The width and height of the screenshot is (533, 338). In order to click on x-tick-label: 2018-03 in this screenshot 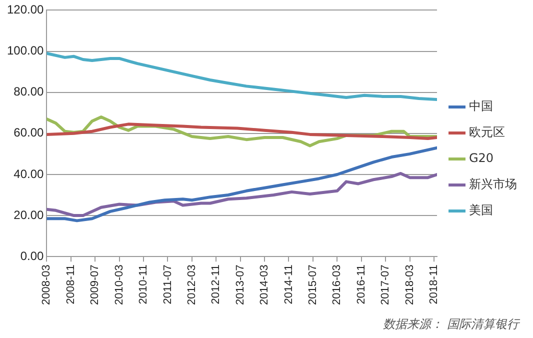, I will do `click(410, 285)`.